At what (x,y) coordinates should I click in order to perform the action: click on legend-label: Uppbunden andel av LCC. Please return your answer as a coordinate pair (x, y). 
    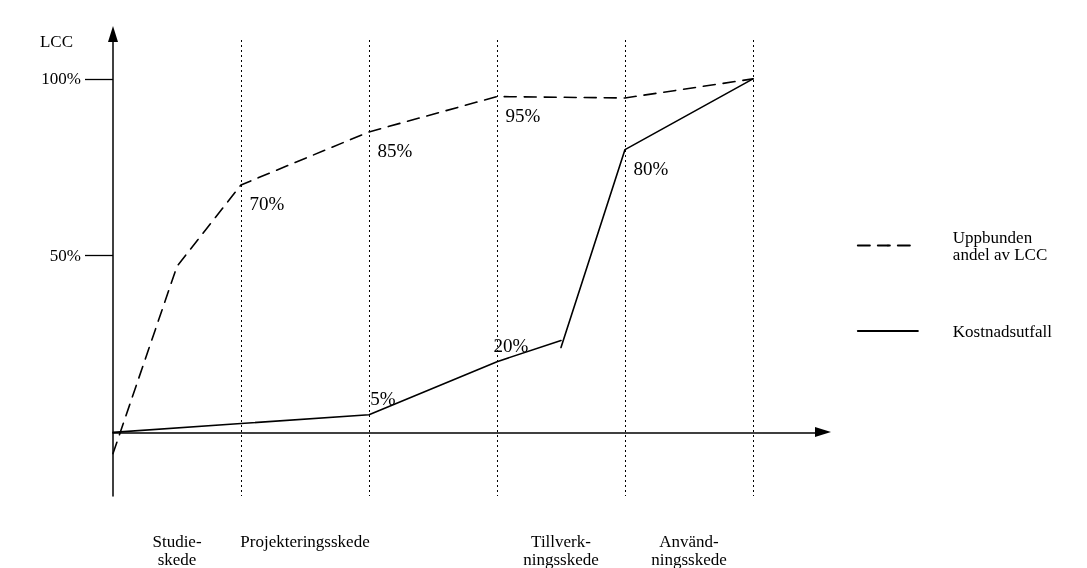
    Looking at the image, I should click on (1000, 245).